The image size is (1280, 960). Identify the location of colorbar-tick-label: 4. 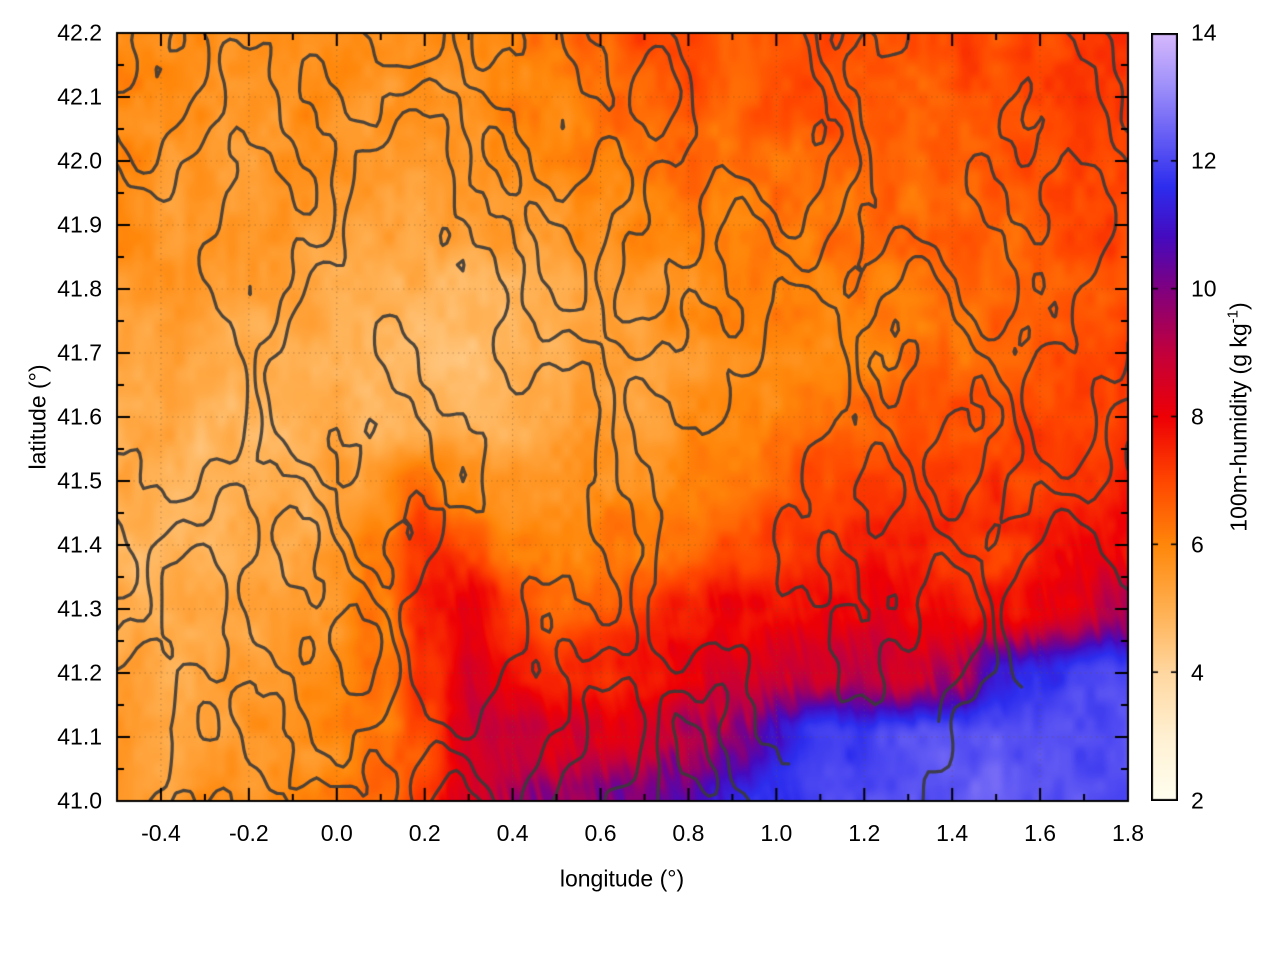
(1197, 672).